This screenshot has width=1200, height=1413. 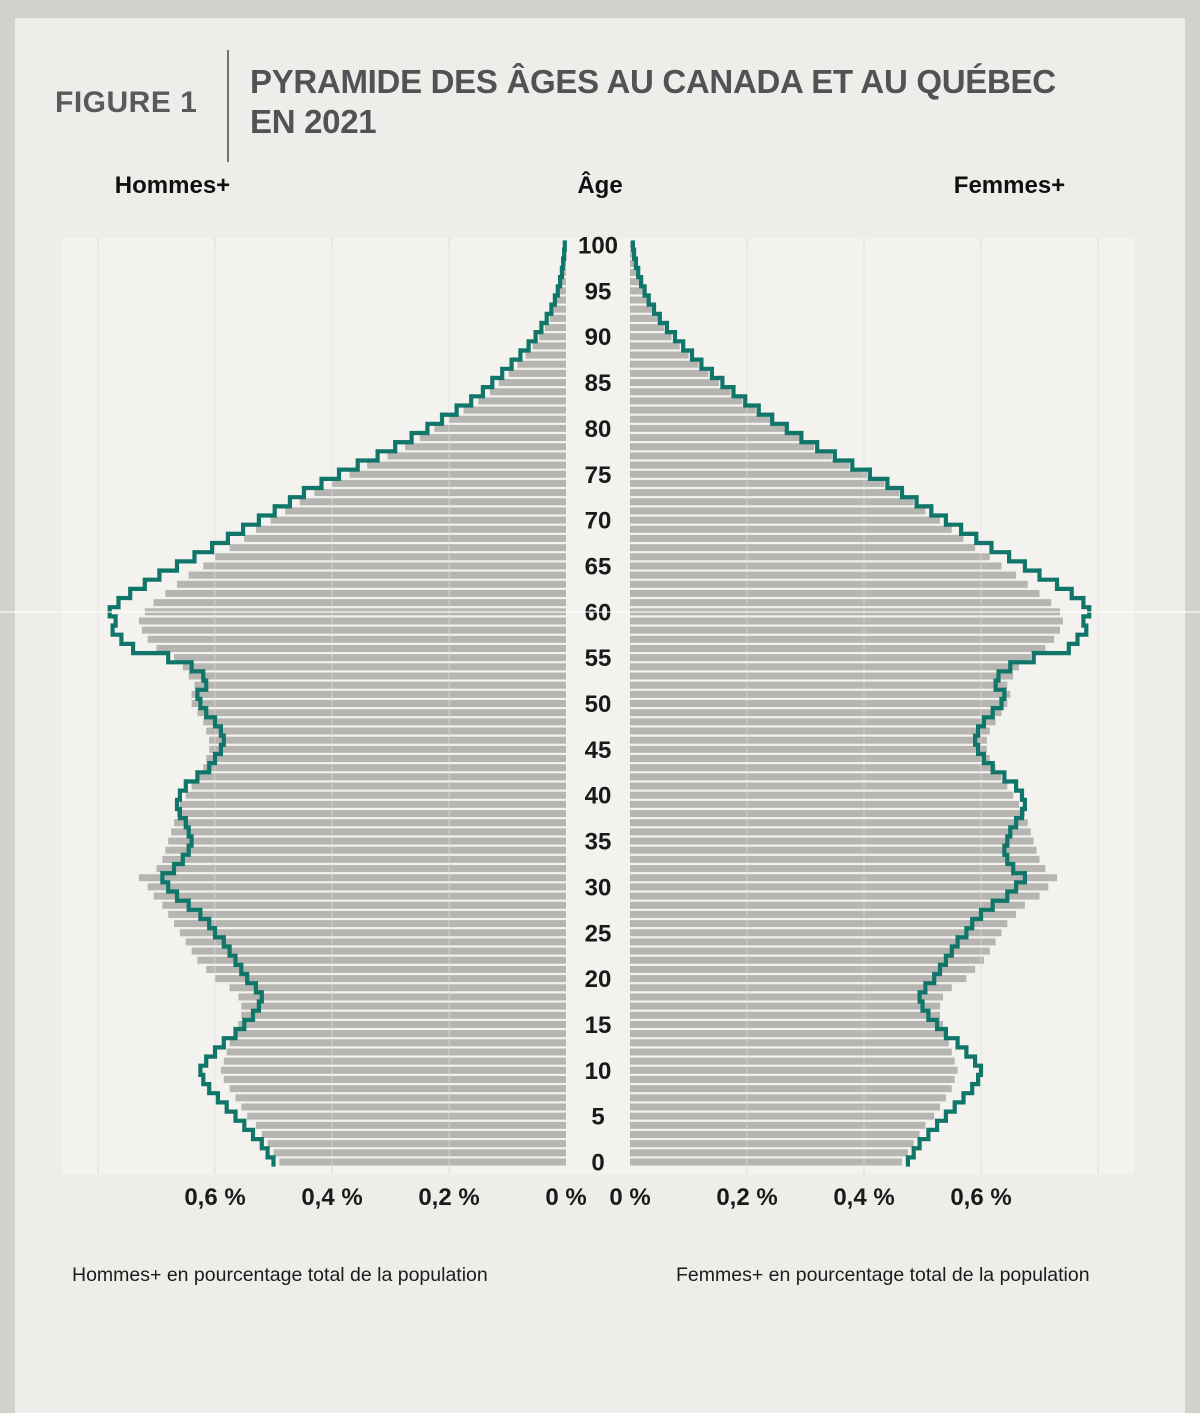 What do you see at coordinates (172, 185) in the screenshot?
I see `column-header-hommes: Hommes+` at bounding box center [172, 185].